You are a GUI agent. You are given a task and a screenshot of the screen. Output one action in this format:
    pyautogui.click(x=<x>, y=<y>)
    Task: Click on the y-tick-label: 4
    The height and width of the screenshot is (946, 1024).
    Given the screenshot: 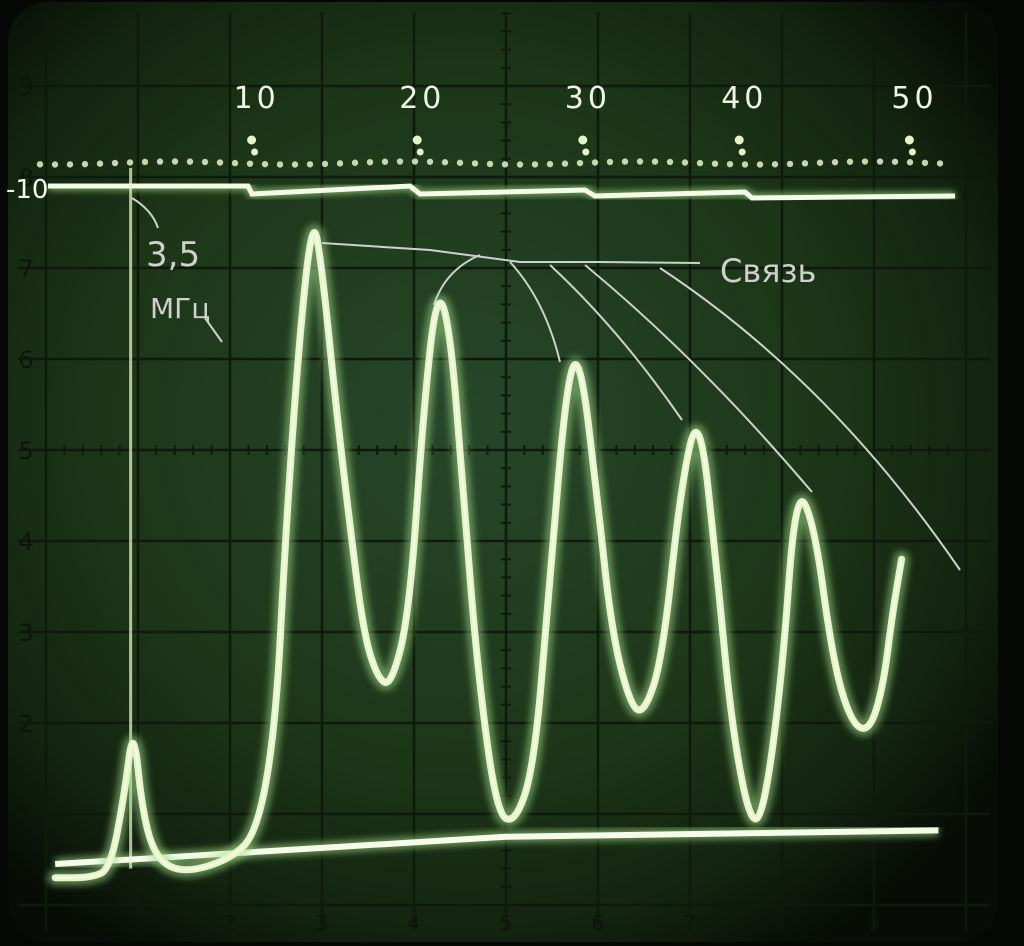 What is the action you would take?
    pyautogui.click(x=25, y=542)
    